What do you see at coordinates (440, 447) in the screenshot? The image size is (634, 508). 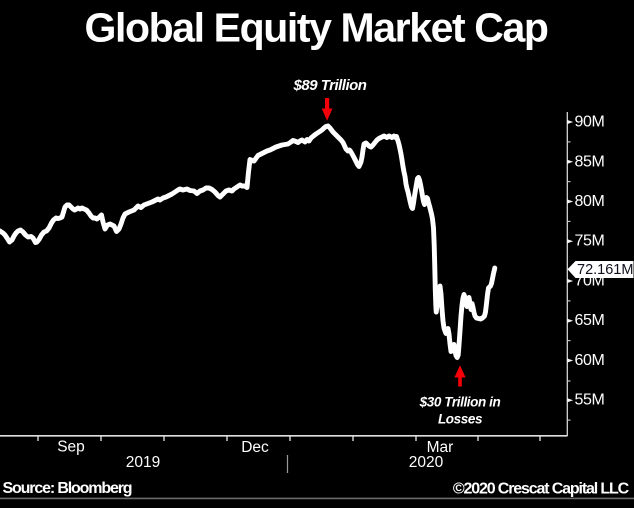 I see `svg-text: Mar` at bounding box center [440, 447].